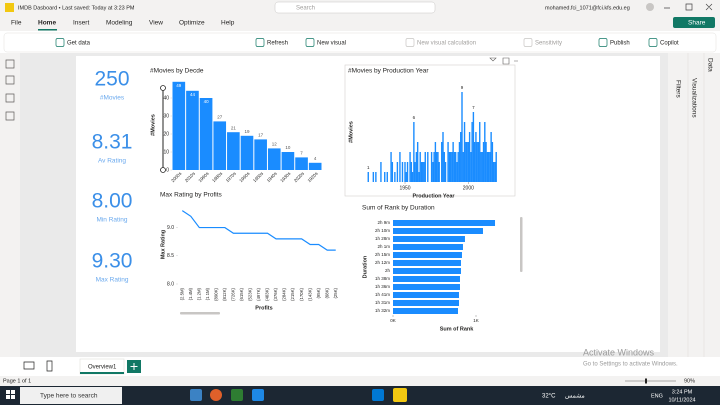 The image size is (720, 405). What do you see at coordinates (102, 373) in the screenshot?
I see `page-tab-indicator` at bounding box center [102, 373].